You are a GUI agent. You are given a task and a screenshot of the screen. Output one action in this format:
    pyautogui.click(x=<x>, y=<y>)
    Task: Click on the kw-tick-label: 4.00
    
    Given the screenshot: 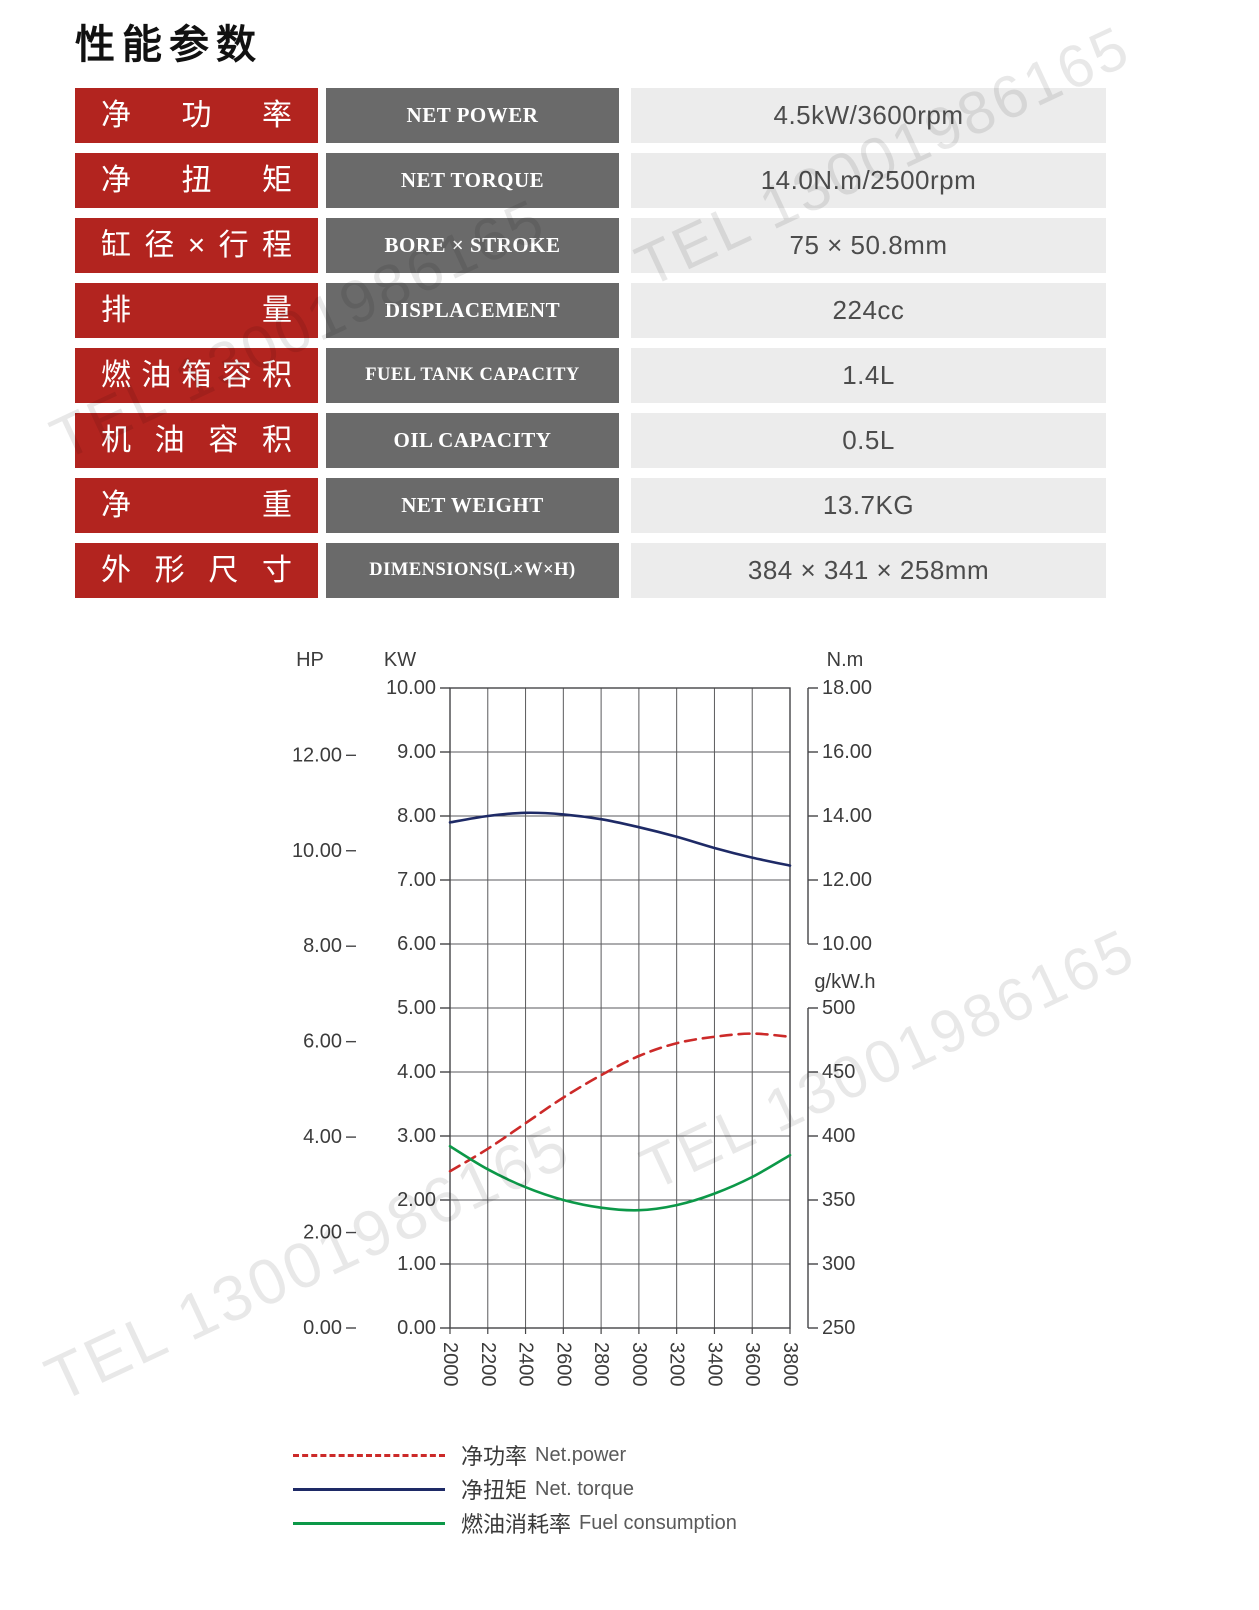 What is the action you would take?
    pyautogui.click(x=416, y=1072)
    